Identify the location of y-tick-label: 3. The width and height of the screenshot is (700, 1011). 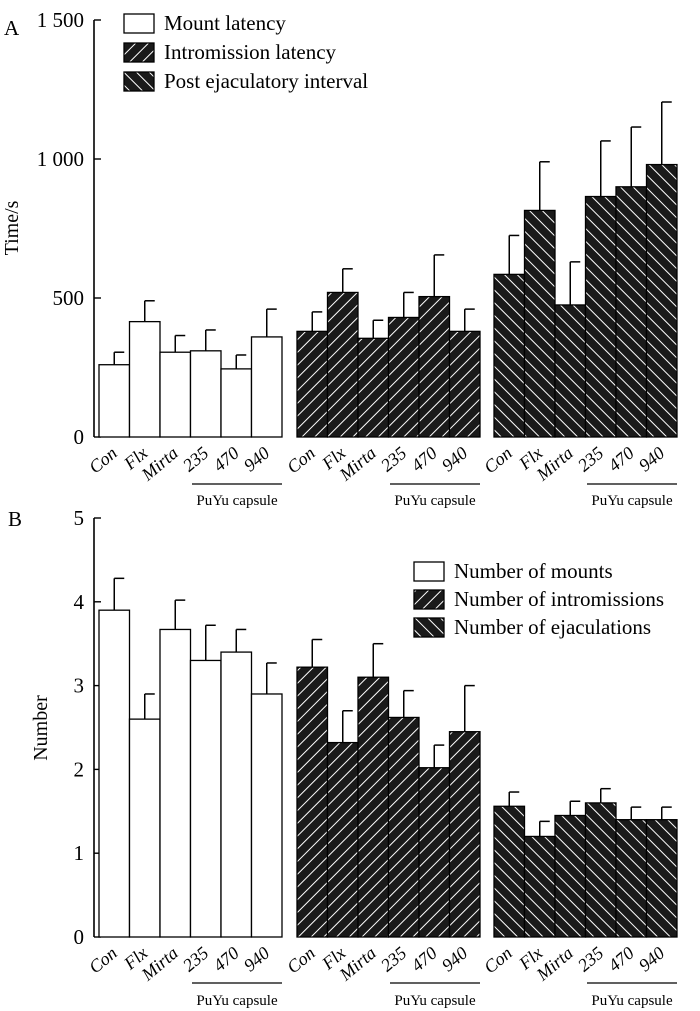
(79, 686).